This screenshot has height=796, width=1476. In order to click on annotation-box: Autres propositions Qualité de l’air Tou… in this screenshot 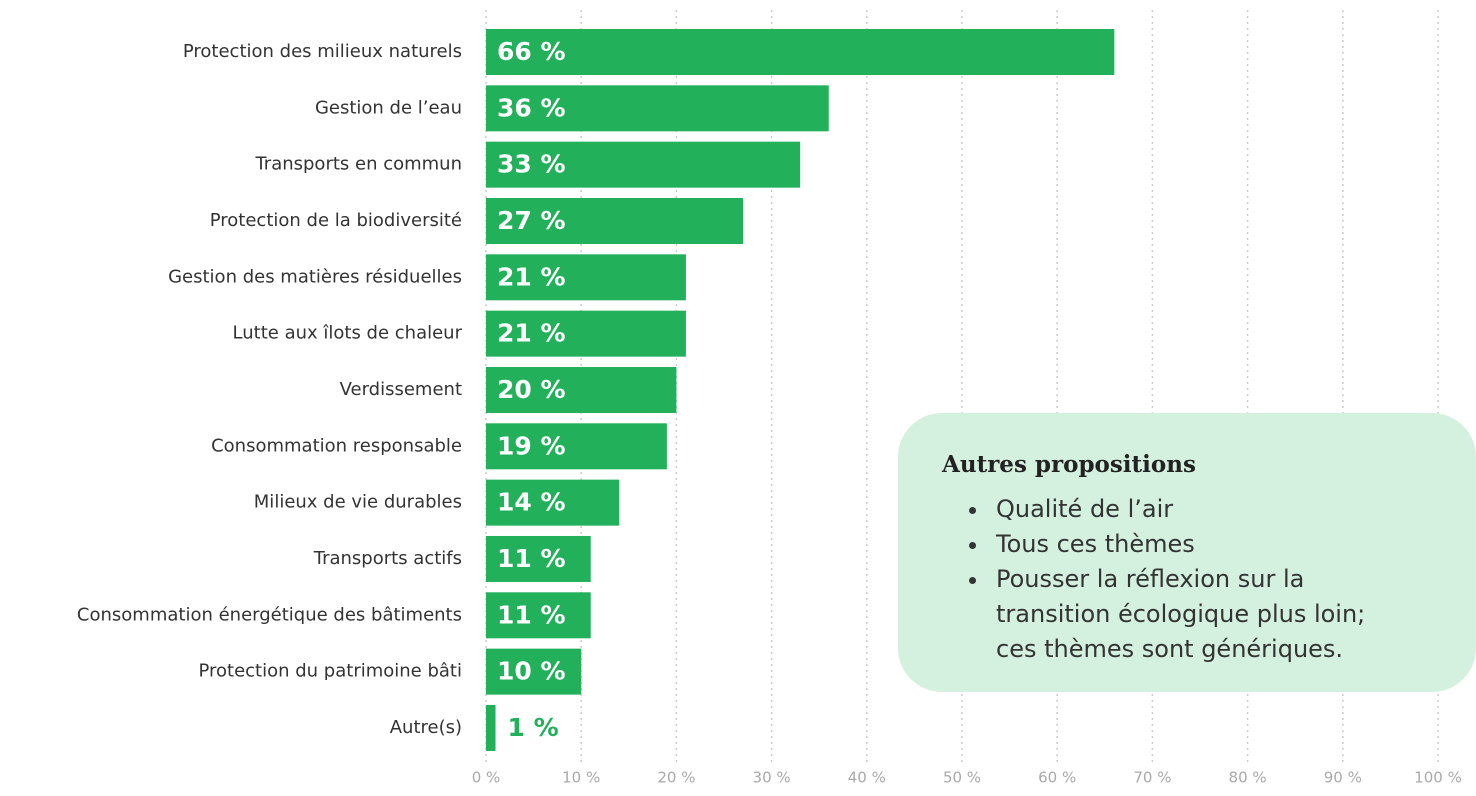, I will do `click(1187, 552)`.